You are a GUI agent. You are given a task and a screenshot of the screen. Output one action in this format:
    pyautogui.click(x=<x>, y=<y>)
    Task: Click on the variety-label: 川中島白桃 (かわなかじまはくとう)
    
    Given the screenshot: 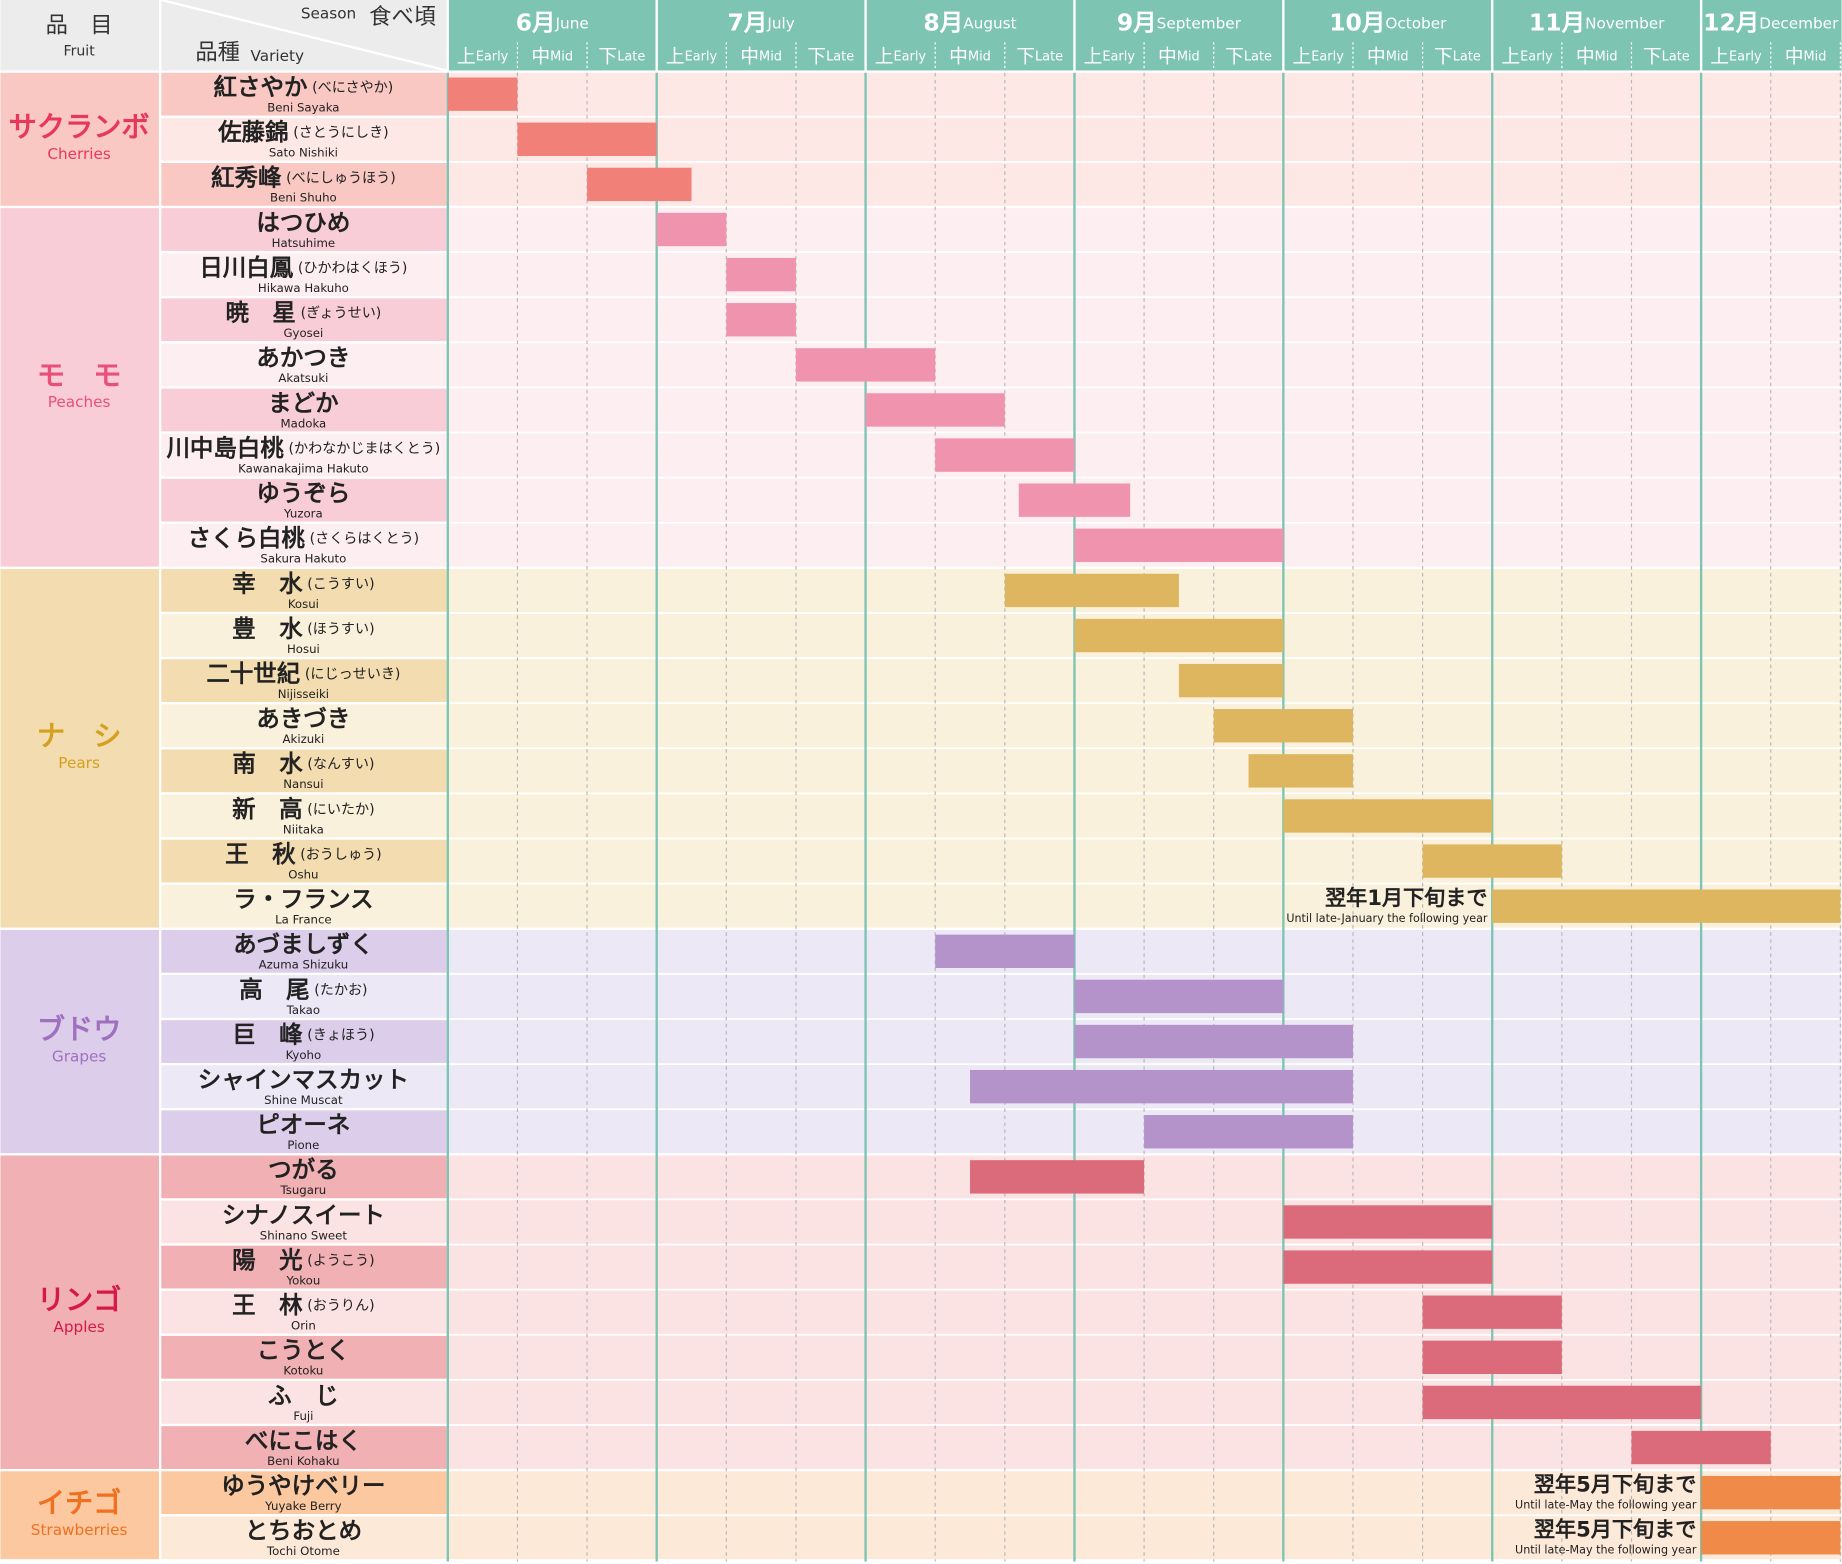 What is the action you would take?
    pyautogui.click(x=303, y=447)
    